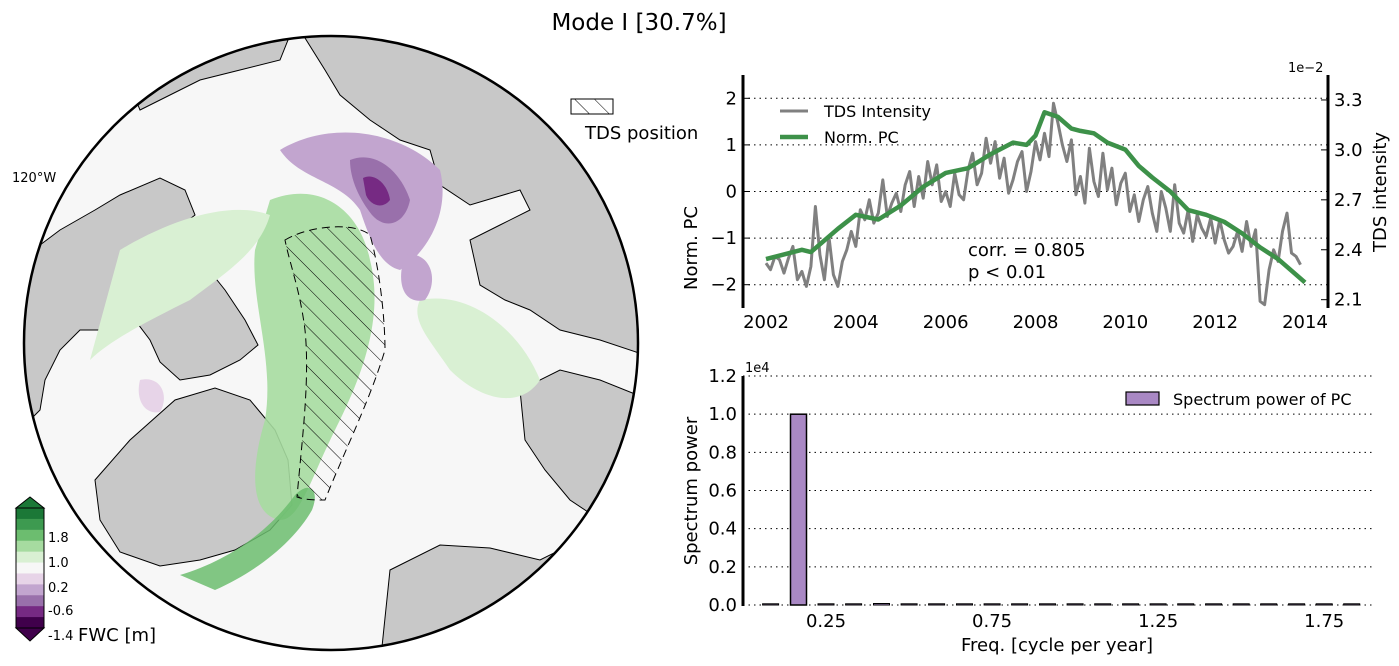 The height and width of the screenshot is (666, 1399). I want to click on spectrum-x-tick-label: 0.75, so click(992, 621).